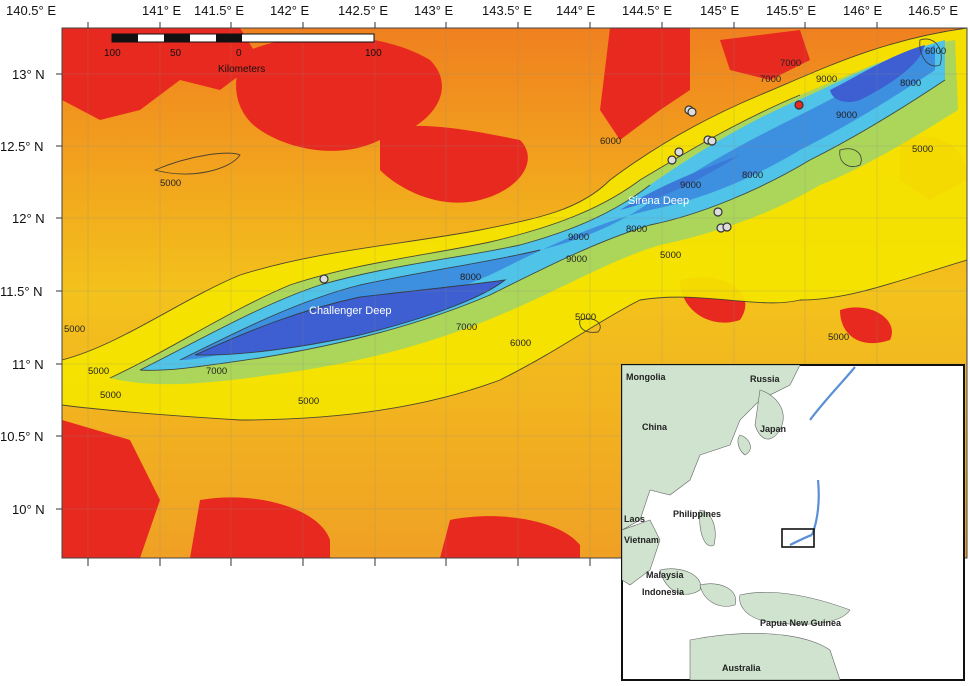 This screenshot has width=970, height=686. I want to click on lon-tick-label: 141.5° E, so click(219, 10).